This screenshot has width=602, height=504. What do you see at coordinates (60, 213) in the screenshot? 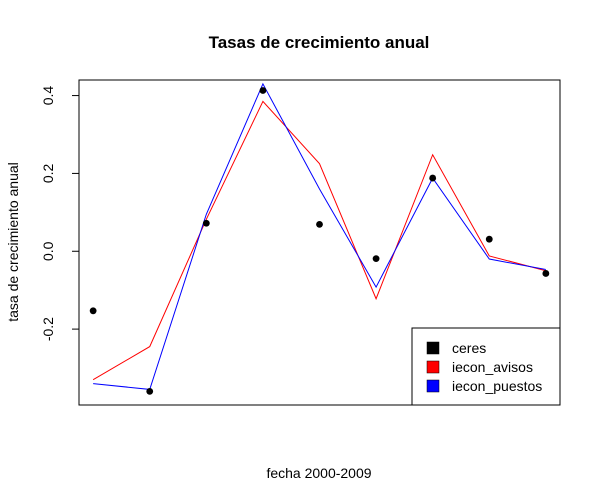
I see `y-axis: -0.2 0.0 0.2 0.4` at bounding box center [60, 213].